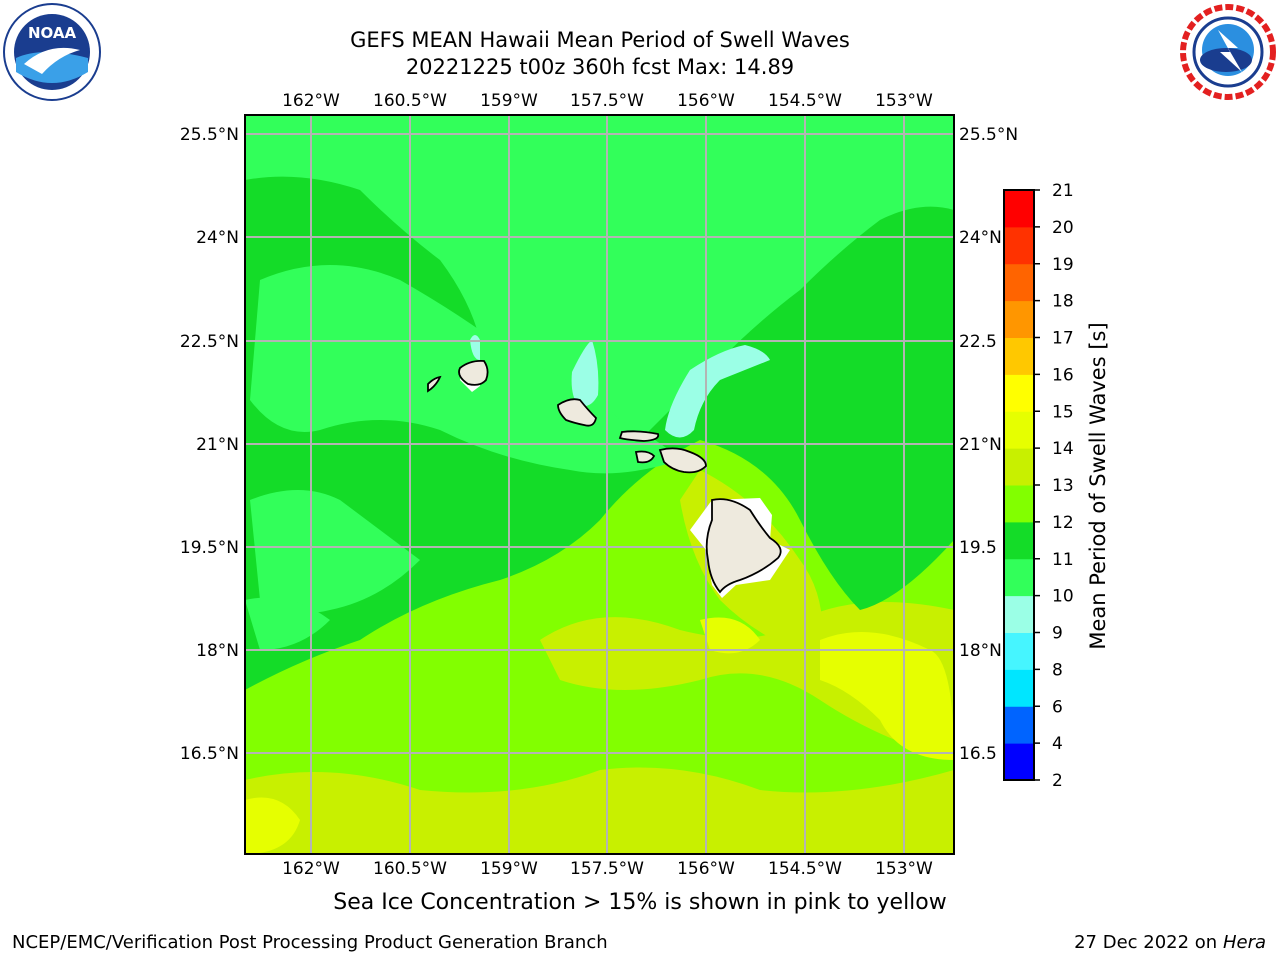 The width and height of the screenshot is (1280, 960). Describe the element at coordinates (1228, 52) in the screenshot. I see `nws-logo` at that location.